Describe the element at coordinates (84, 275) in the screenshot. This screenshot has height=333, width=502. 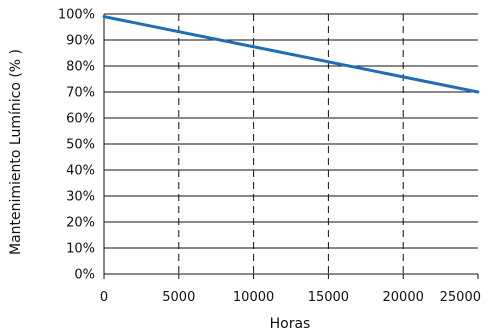
I see `y-tick-label: 0%` at that location.